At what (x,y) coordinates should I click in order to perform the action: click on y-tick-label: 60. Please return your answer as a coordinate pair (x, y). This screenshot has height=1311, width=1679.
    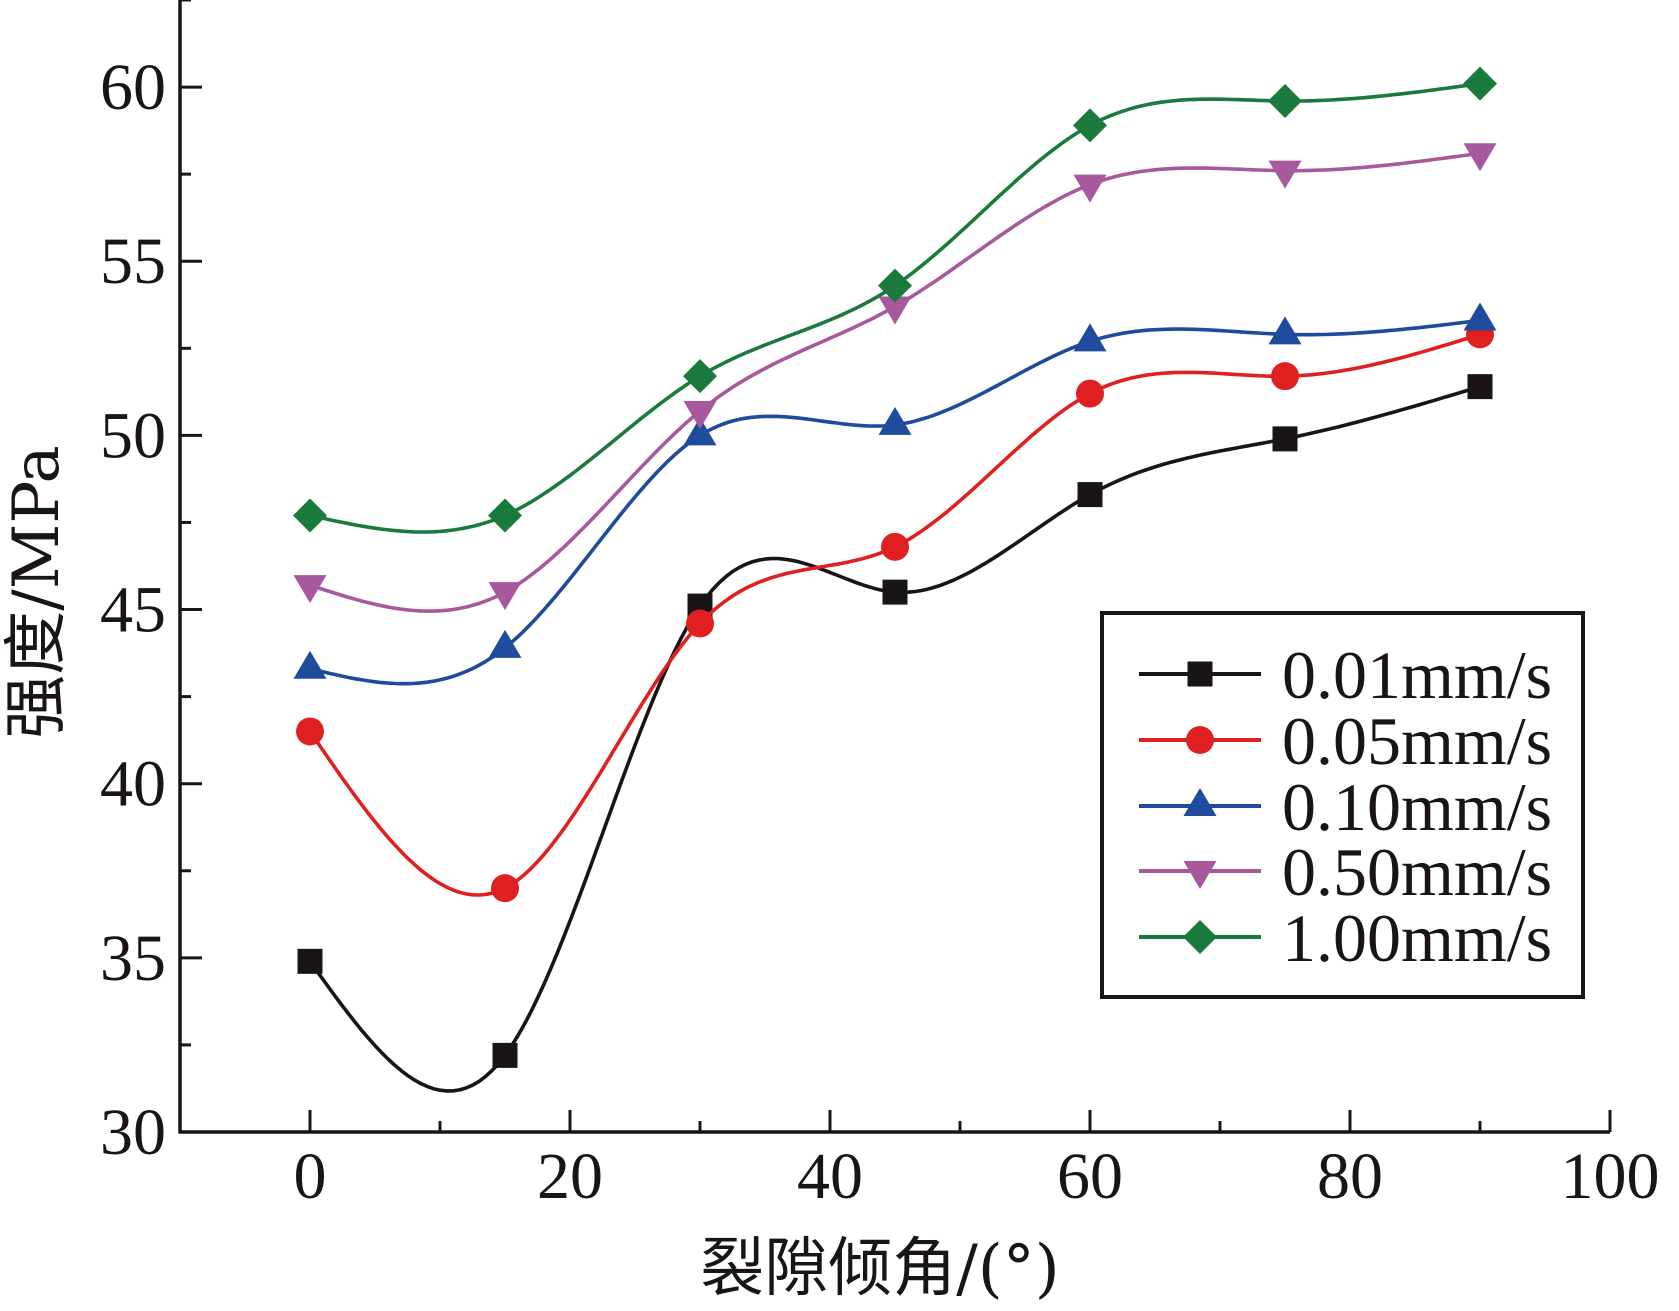
    Looking at the image, I should click on (133, 87).